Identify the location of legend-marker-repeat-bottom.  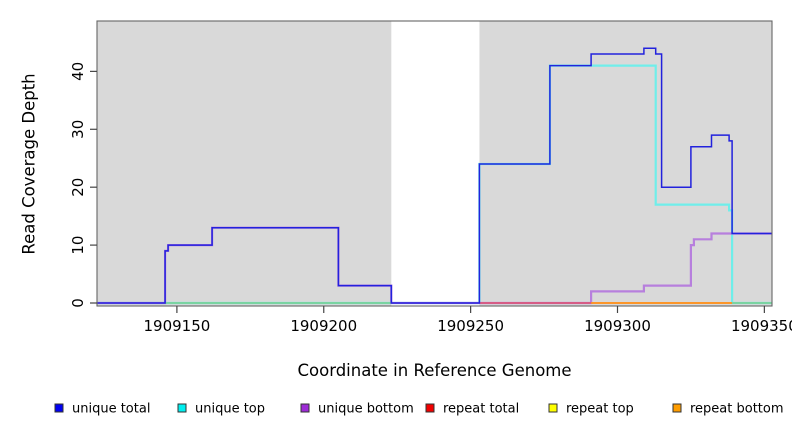
(677, 408).